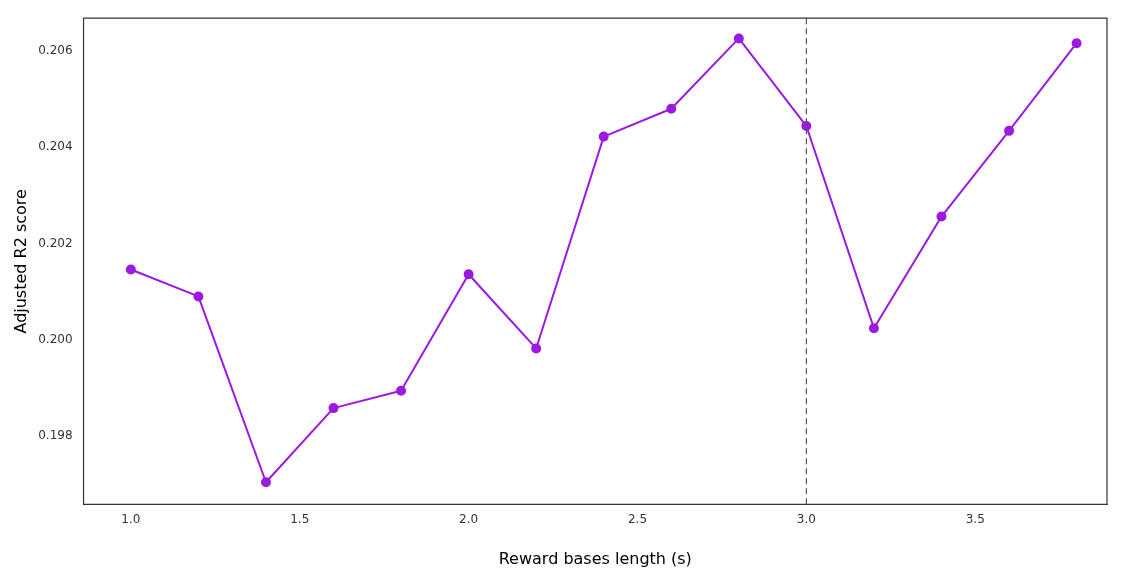  I want to click on x-tick-label: 2.5, so click(637, 518).